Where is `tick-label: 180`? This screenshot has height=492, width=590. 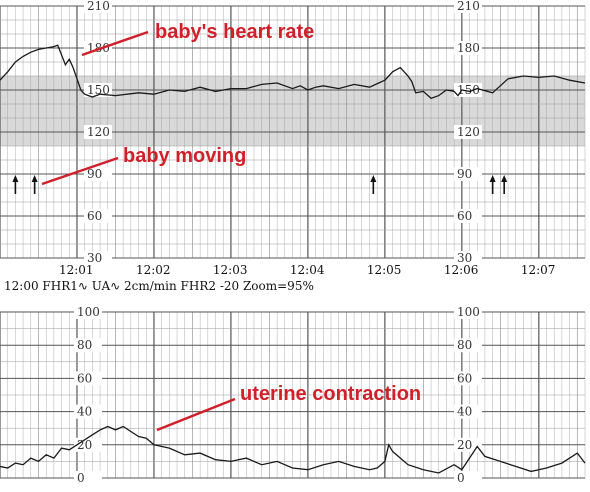
tick-label: 180 is located at coordinates (468, 48).